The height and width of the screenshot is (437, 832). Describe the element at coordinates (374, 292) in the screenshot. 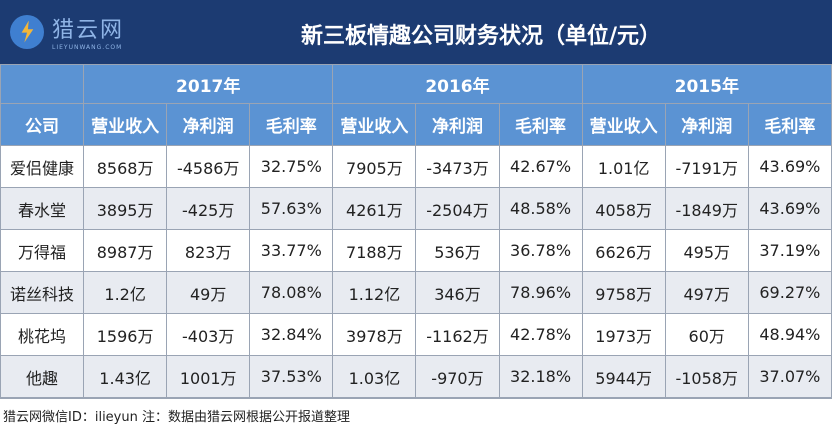

I see `value-cell: 1.12亿` at that location.